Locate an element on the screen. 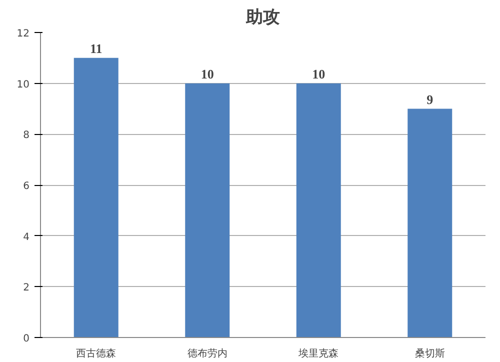 The width and height of the screenshot is (500, 362). y-tick-label: 12 is located at coordinates (23, 34).